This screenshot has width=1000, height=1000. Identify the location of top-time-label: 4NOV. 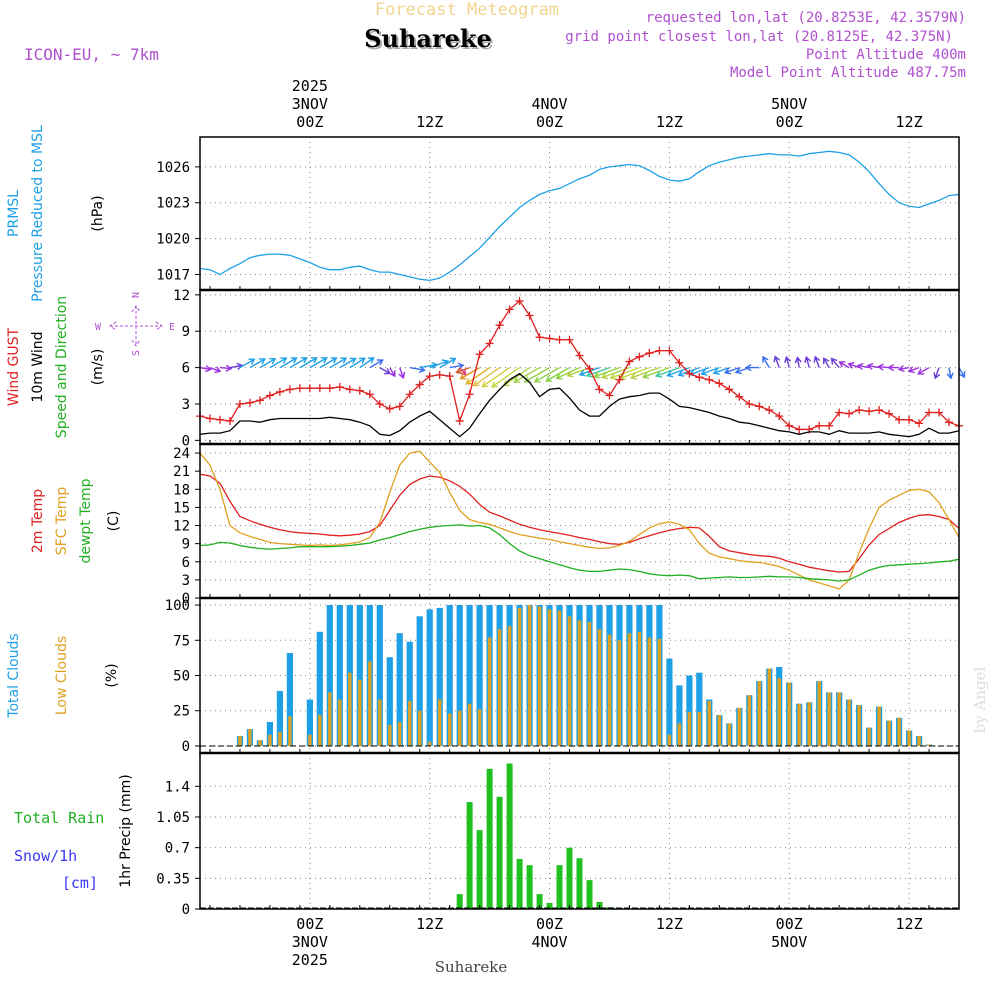
(549, 104).